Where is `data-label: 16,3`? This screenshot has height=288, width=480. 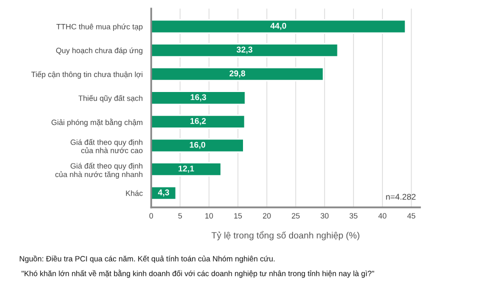
data-label: 16,3 is located at coordinates (198, 98).